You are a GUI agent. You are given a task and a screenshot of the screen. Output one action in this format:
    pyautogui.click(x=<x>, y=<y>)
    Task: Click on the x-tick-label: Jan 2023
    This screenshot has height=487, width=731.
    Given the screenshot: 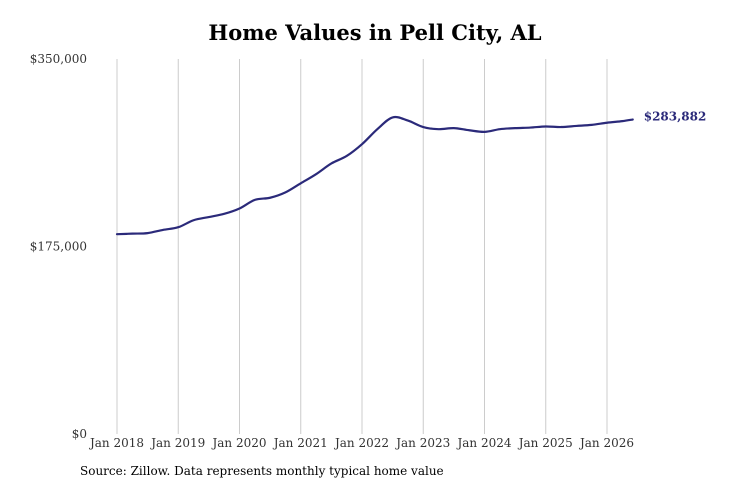 What is the action you would take?
    pyautogui.click(x=422, y=443)
    